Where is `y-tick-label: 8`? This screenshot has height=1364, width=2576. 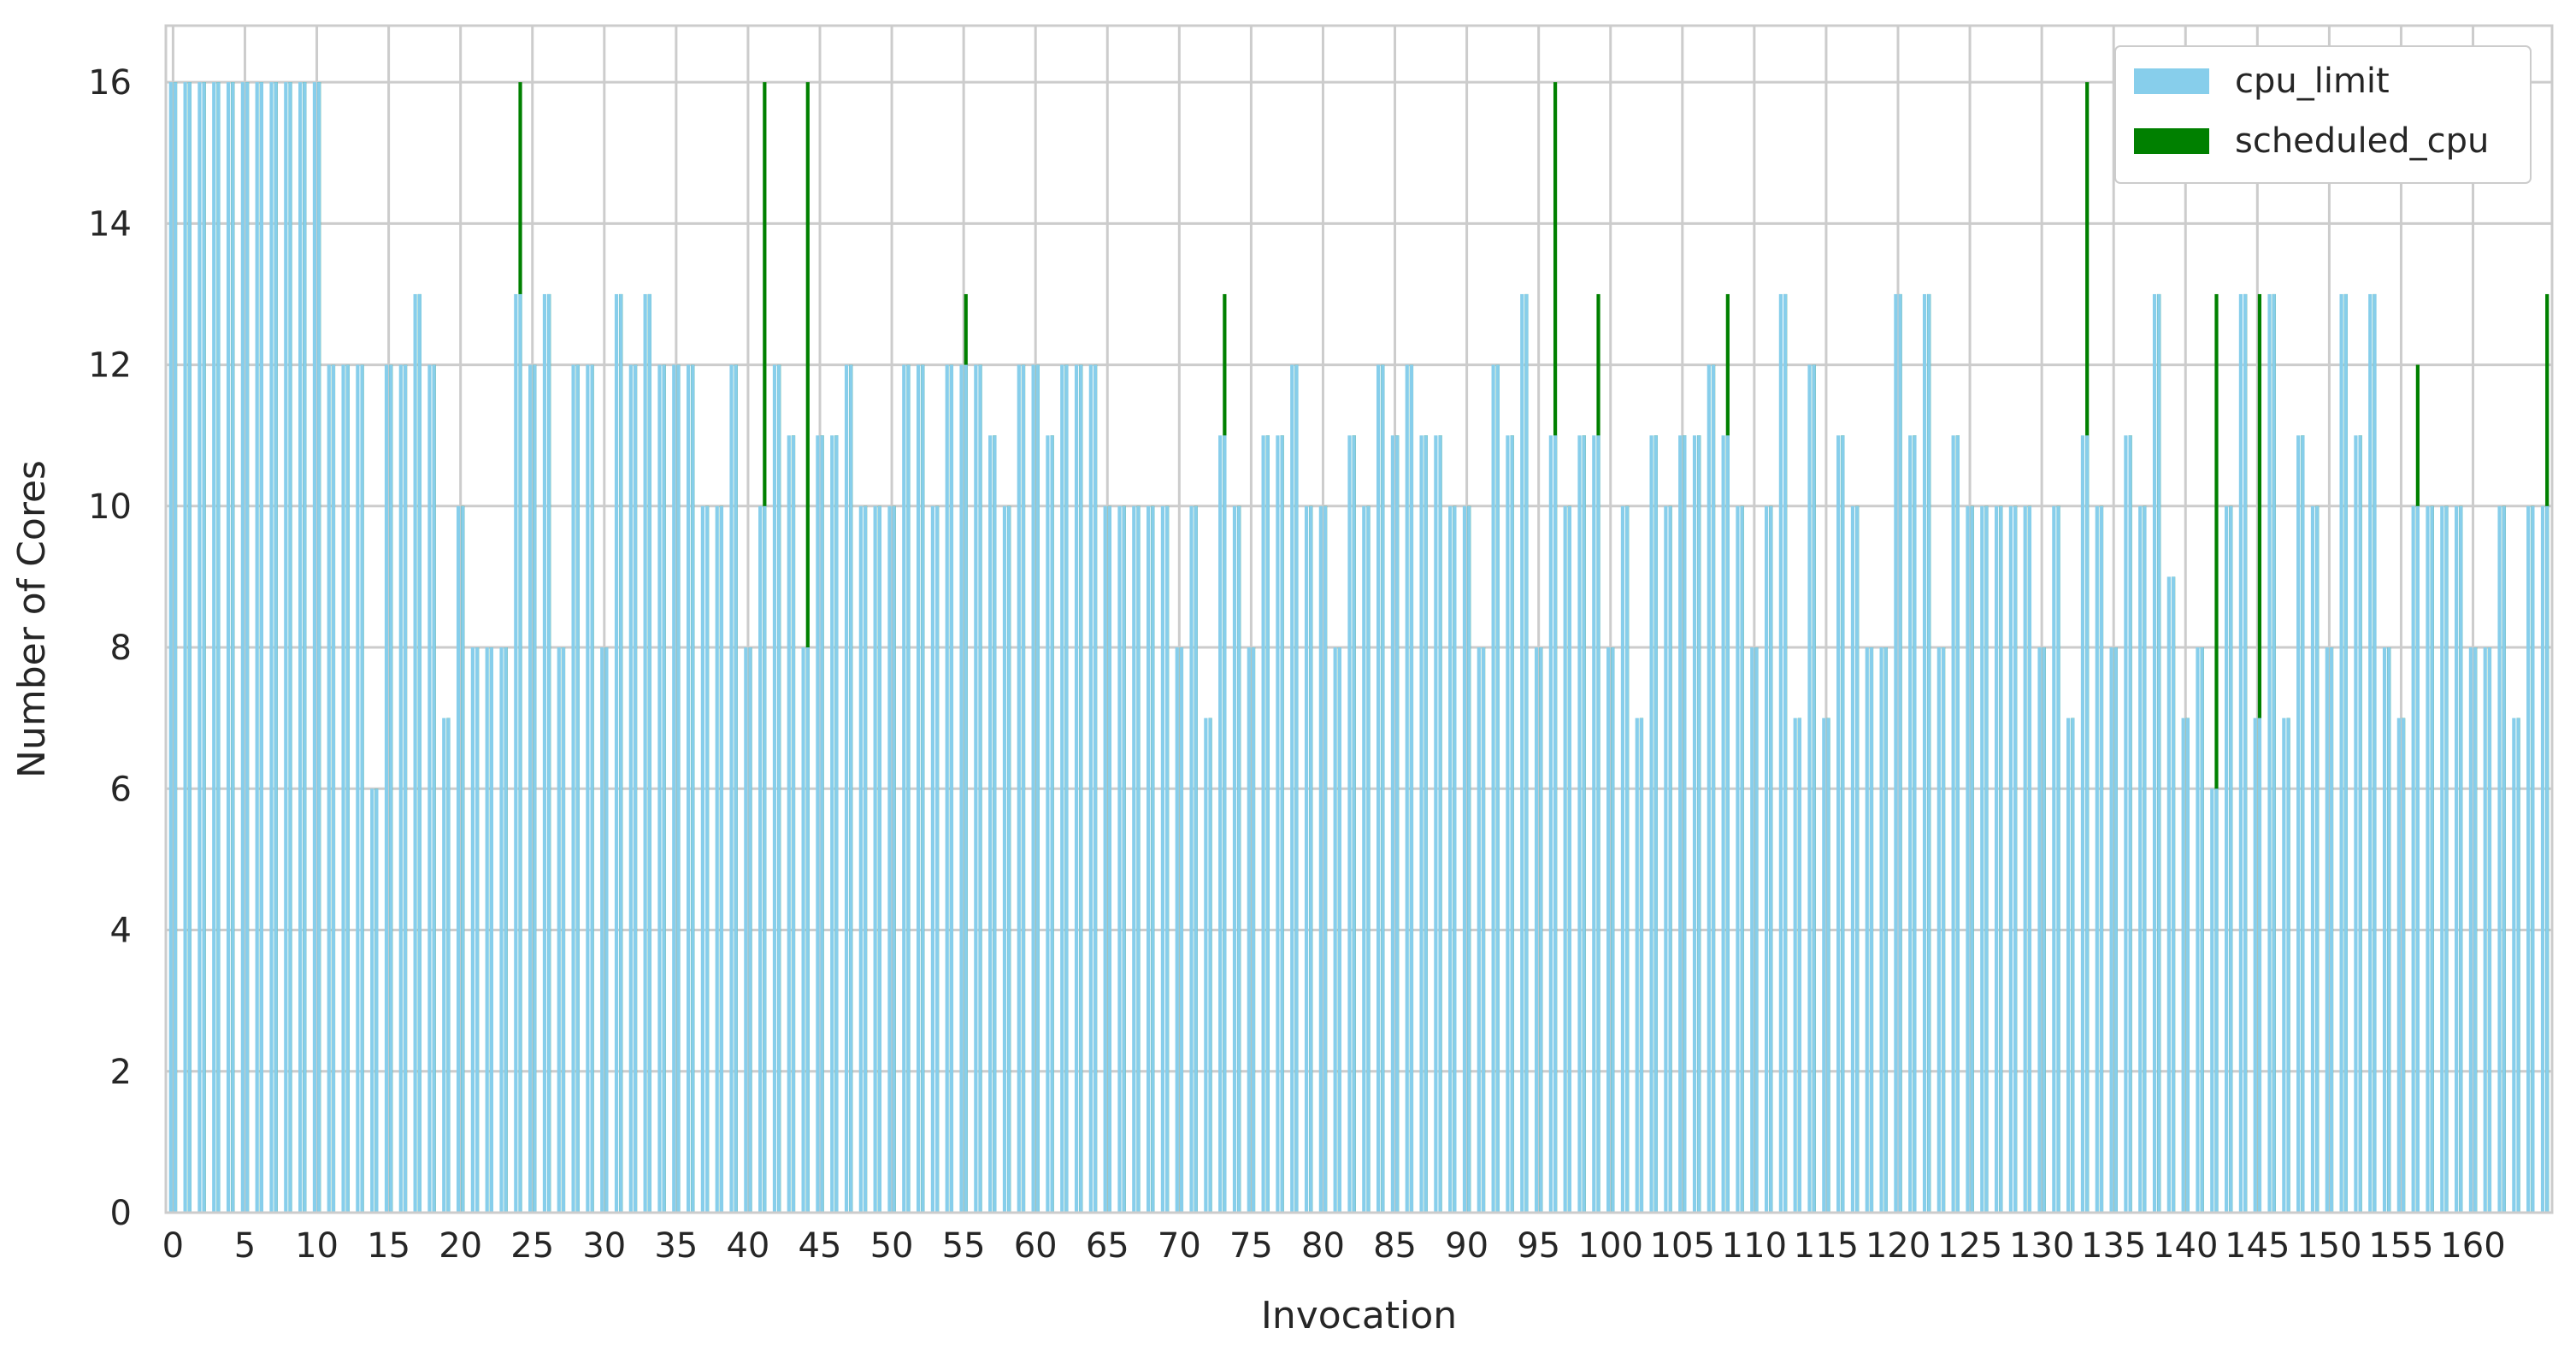
y-tick-label: 8 is located at coordinates (121, 649).